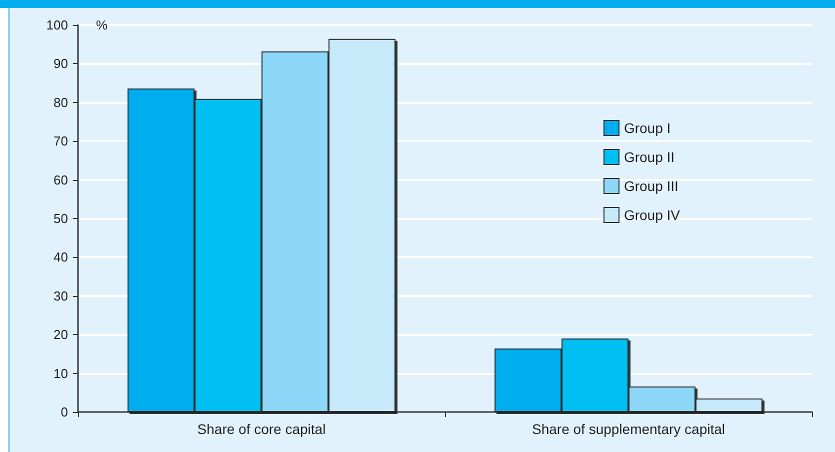 Image resolution: width=835 pixels, height=452 pixels. I want to click on y-tick-label: 10, so click(61, 373).